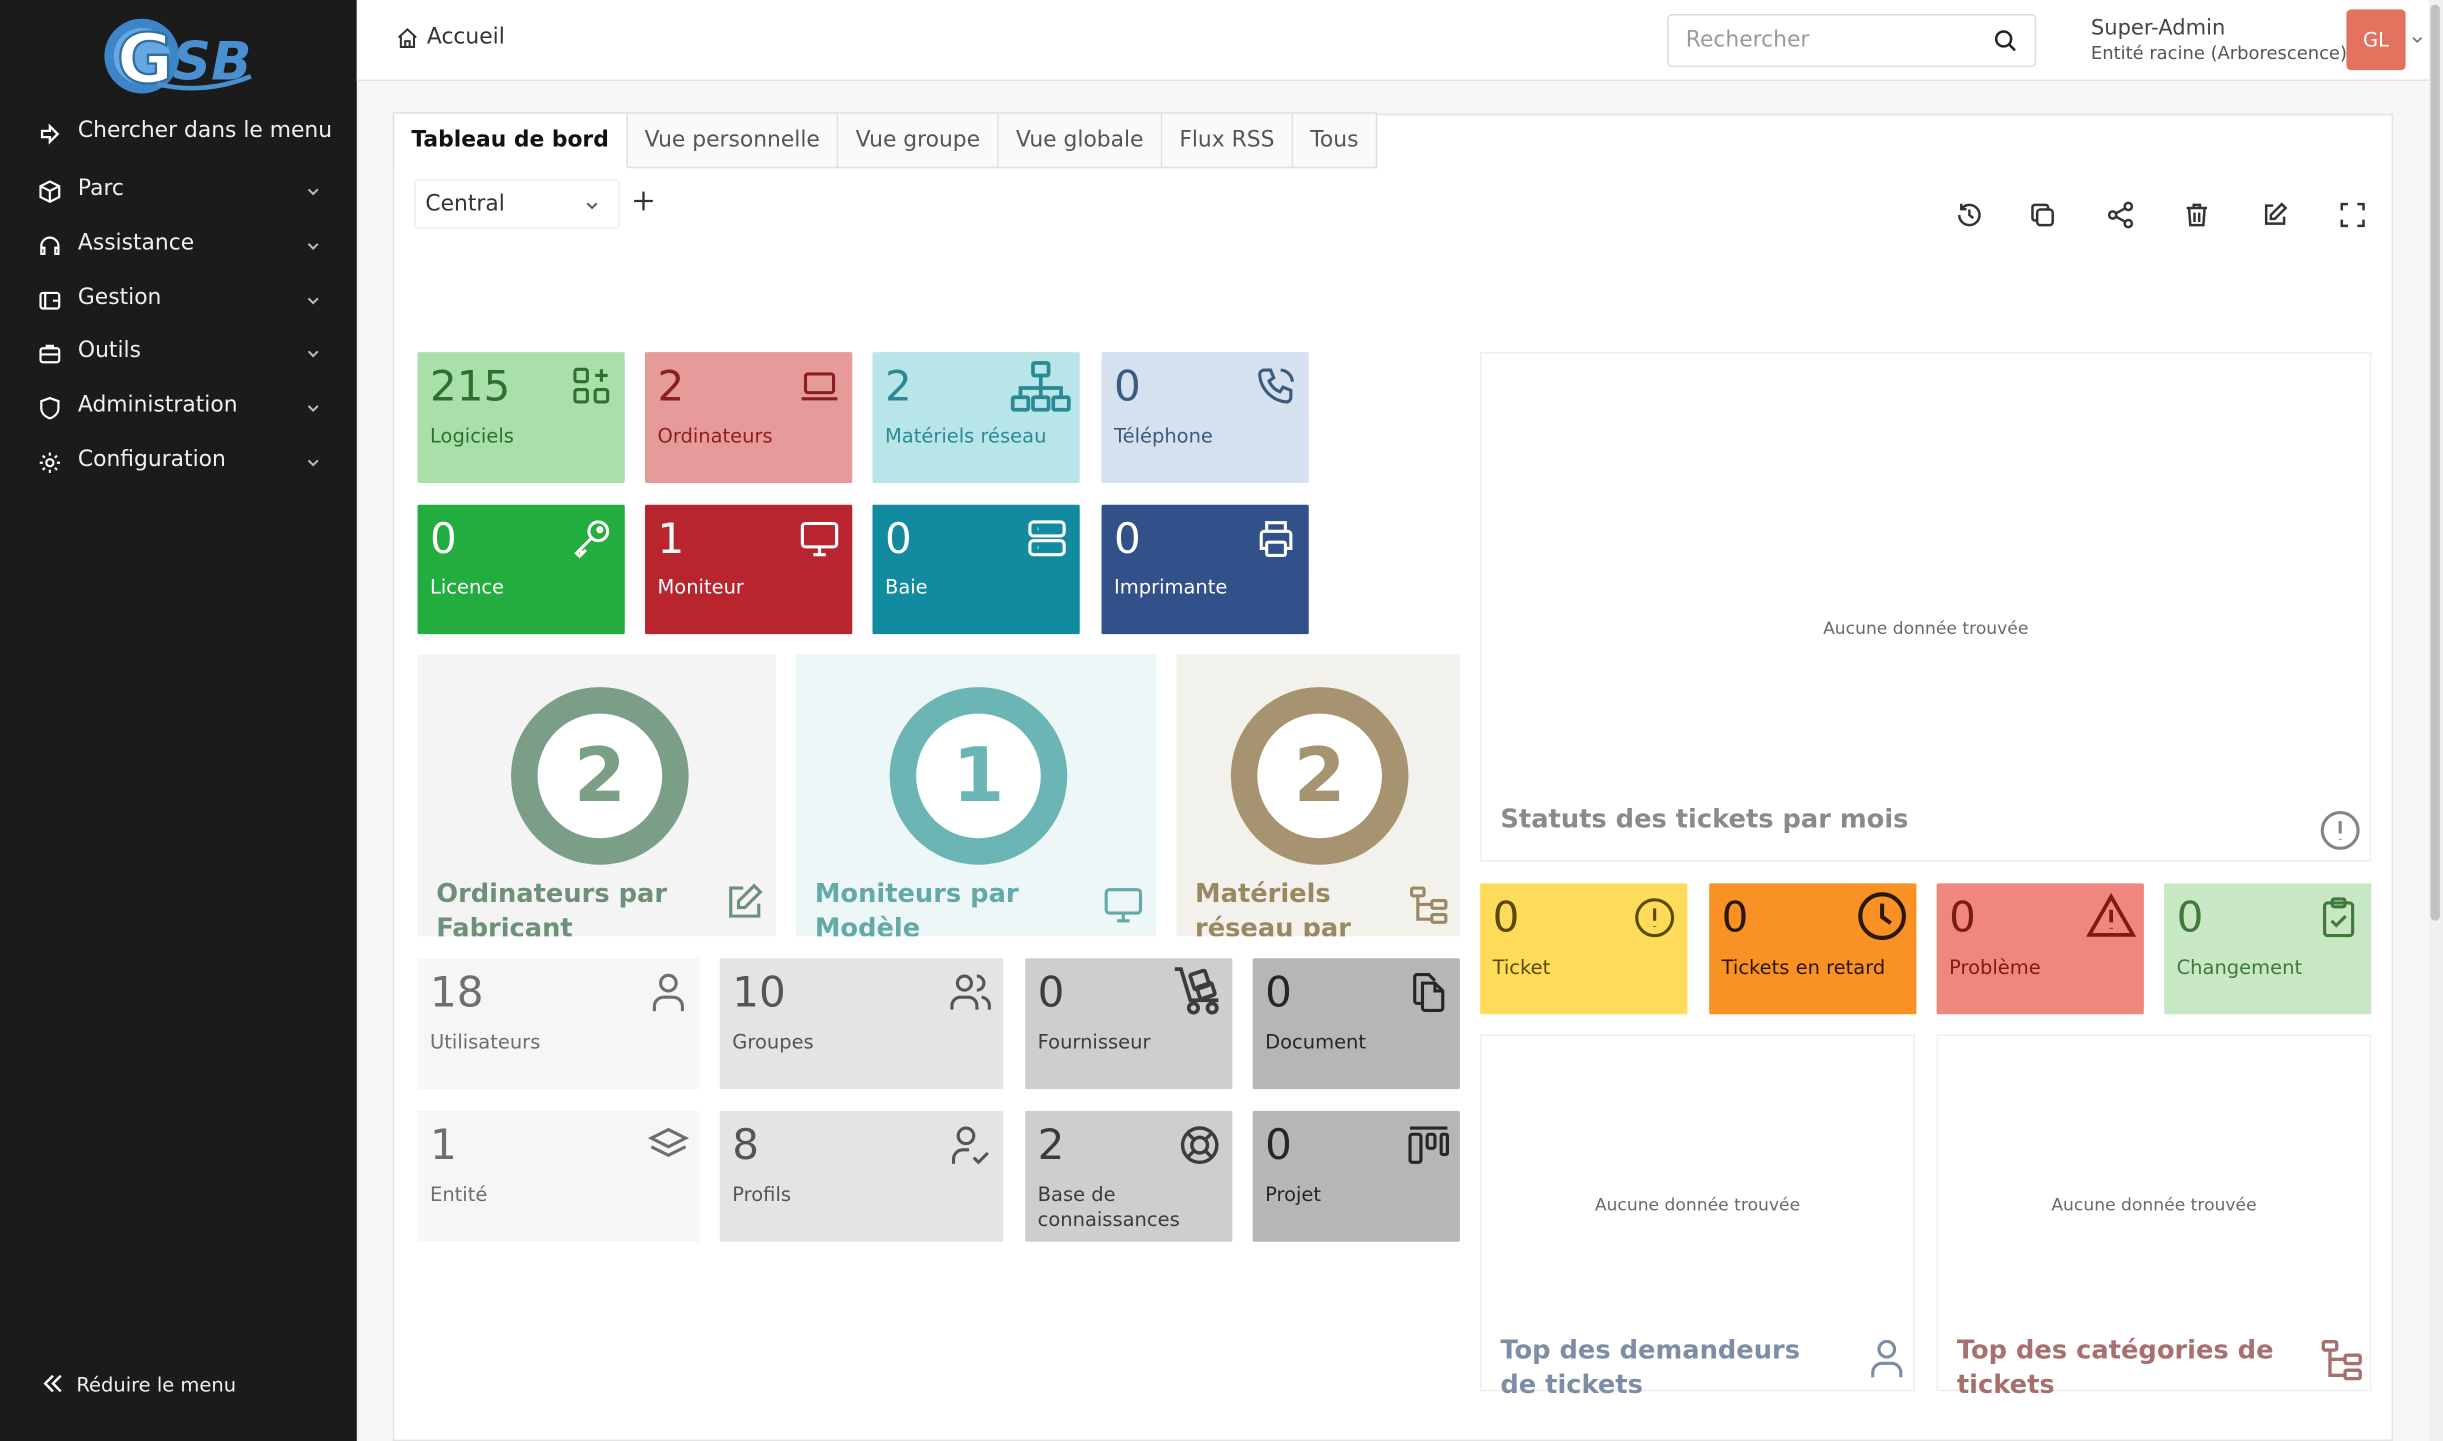  I want to click on card-baie: 0 Baie, so click(976, 569).